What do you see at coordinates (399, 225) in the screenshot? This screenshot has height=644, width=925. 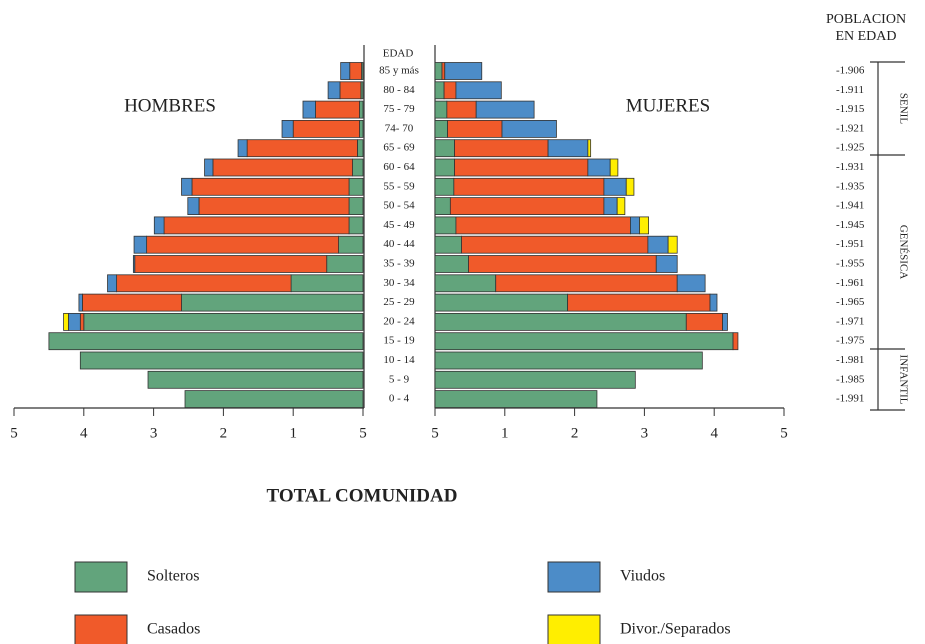 I see `age-label: 45 - 49` at bounding box center [399, 225].